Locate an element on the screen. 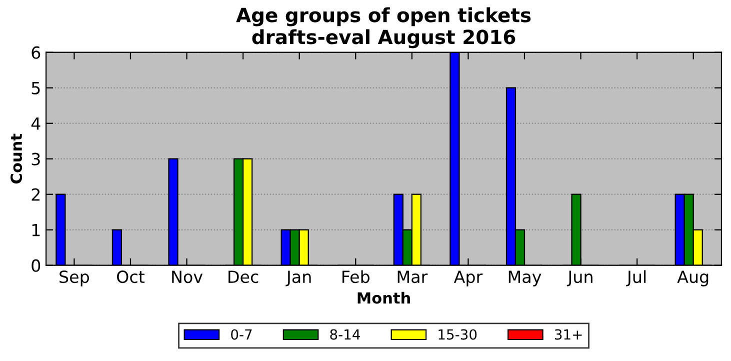  x-tick-label: Apr is located at coordinates (468, 278).